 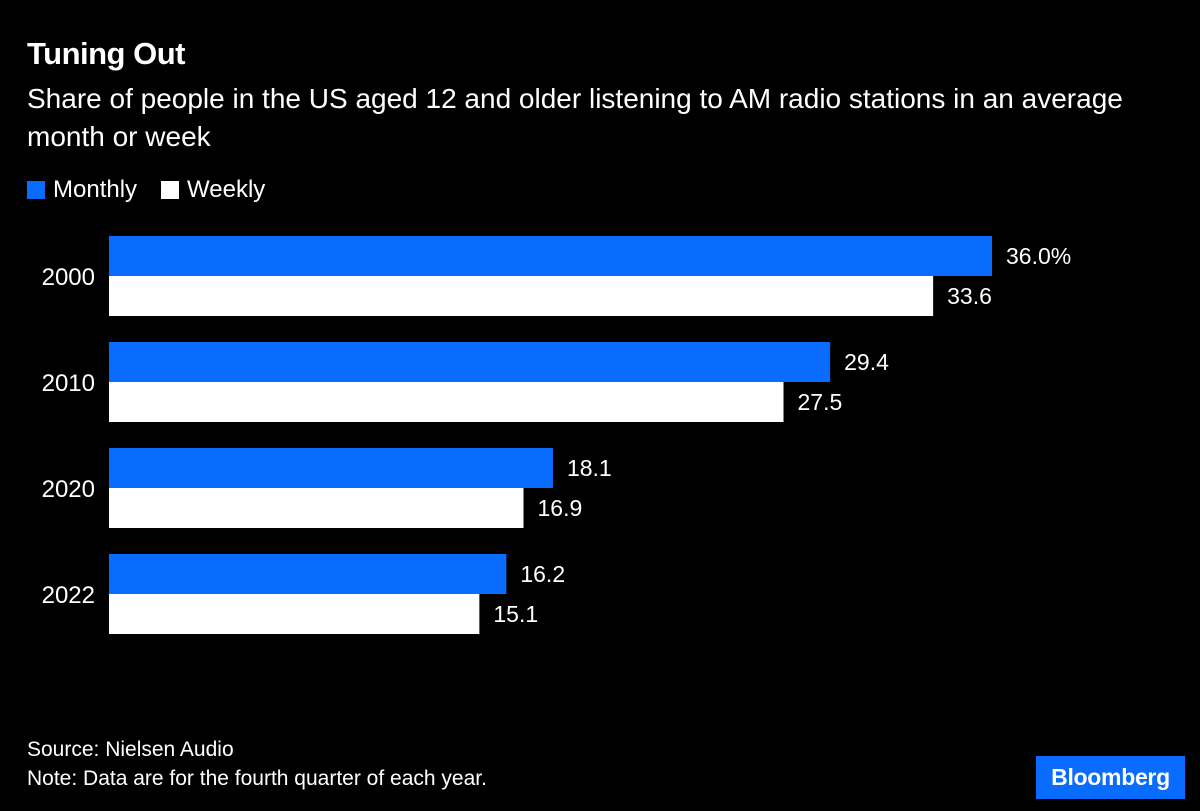 I want to click on source-note: Source: Nielsen Audio, so click(x=130, y=749).